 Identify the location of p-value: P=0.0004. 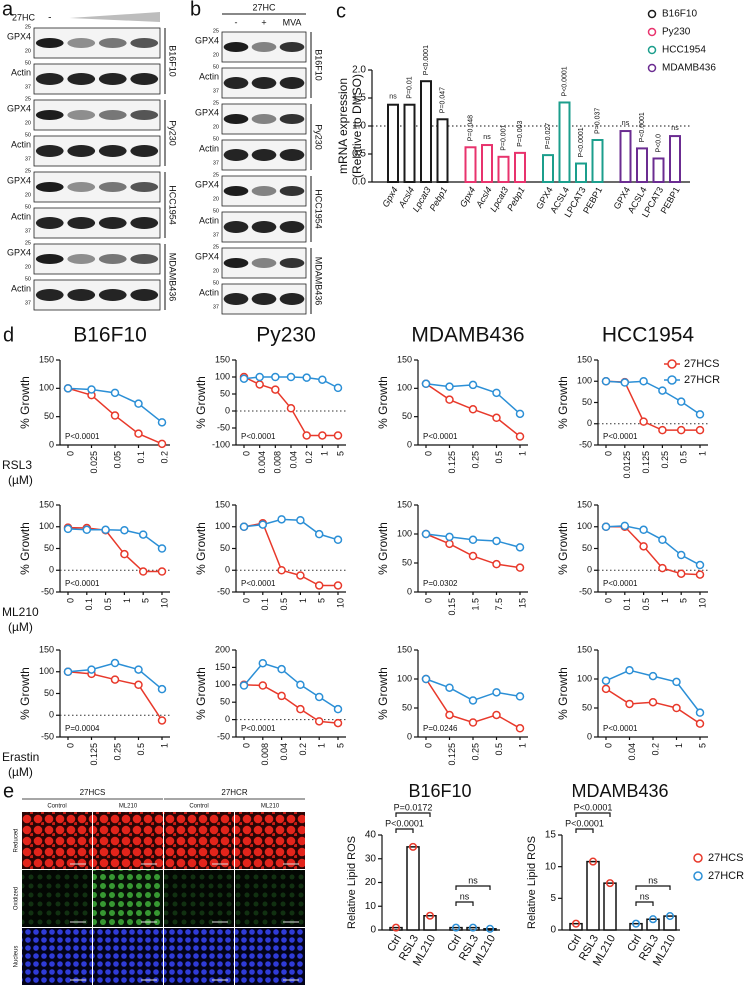
(82, 728).